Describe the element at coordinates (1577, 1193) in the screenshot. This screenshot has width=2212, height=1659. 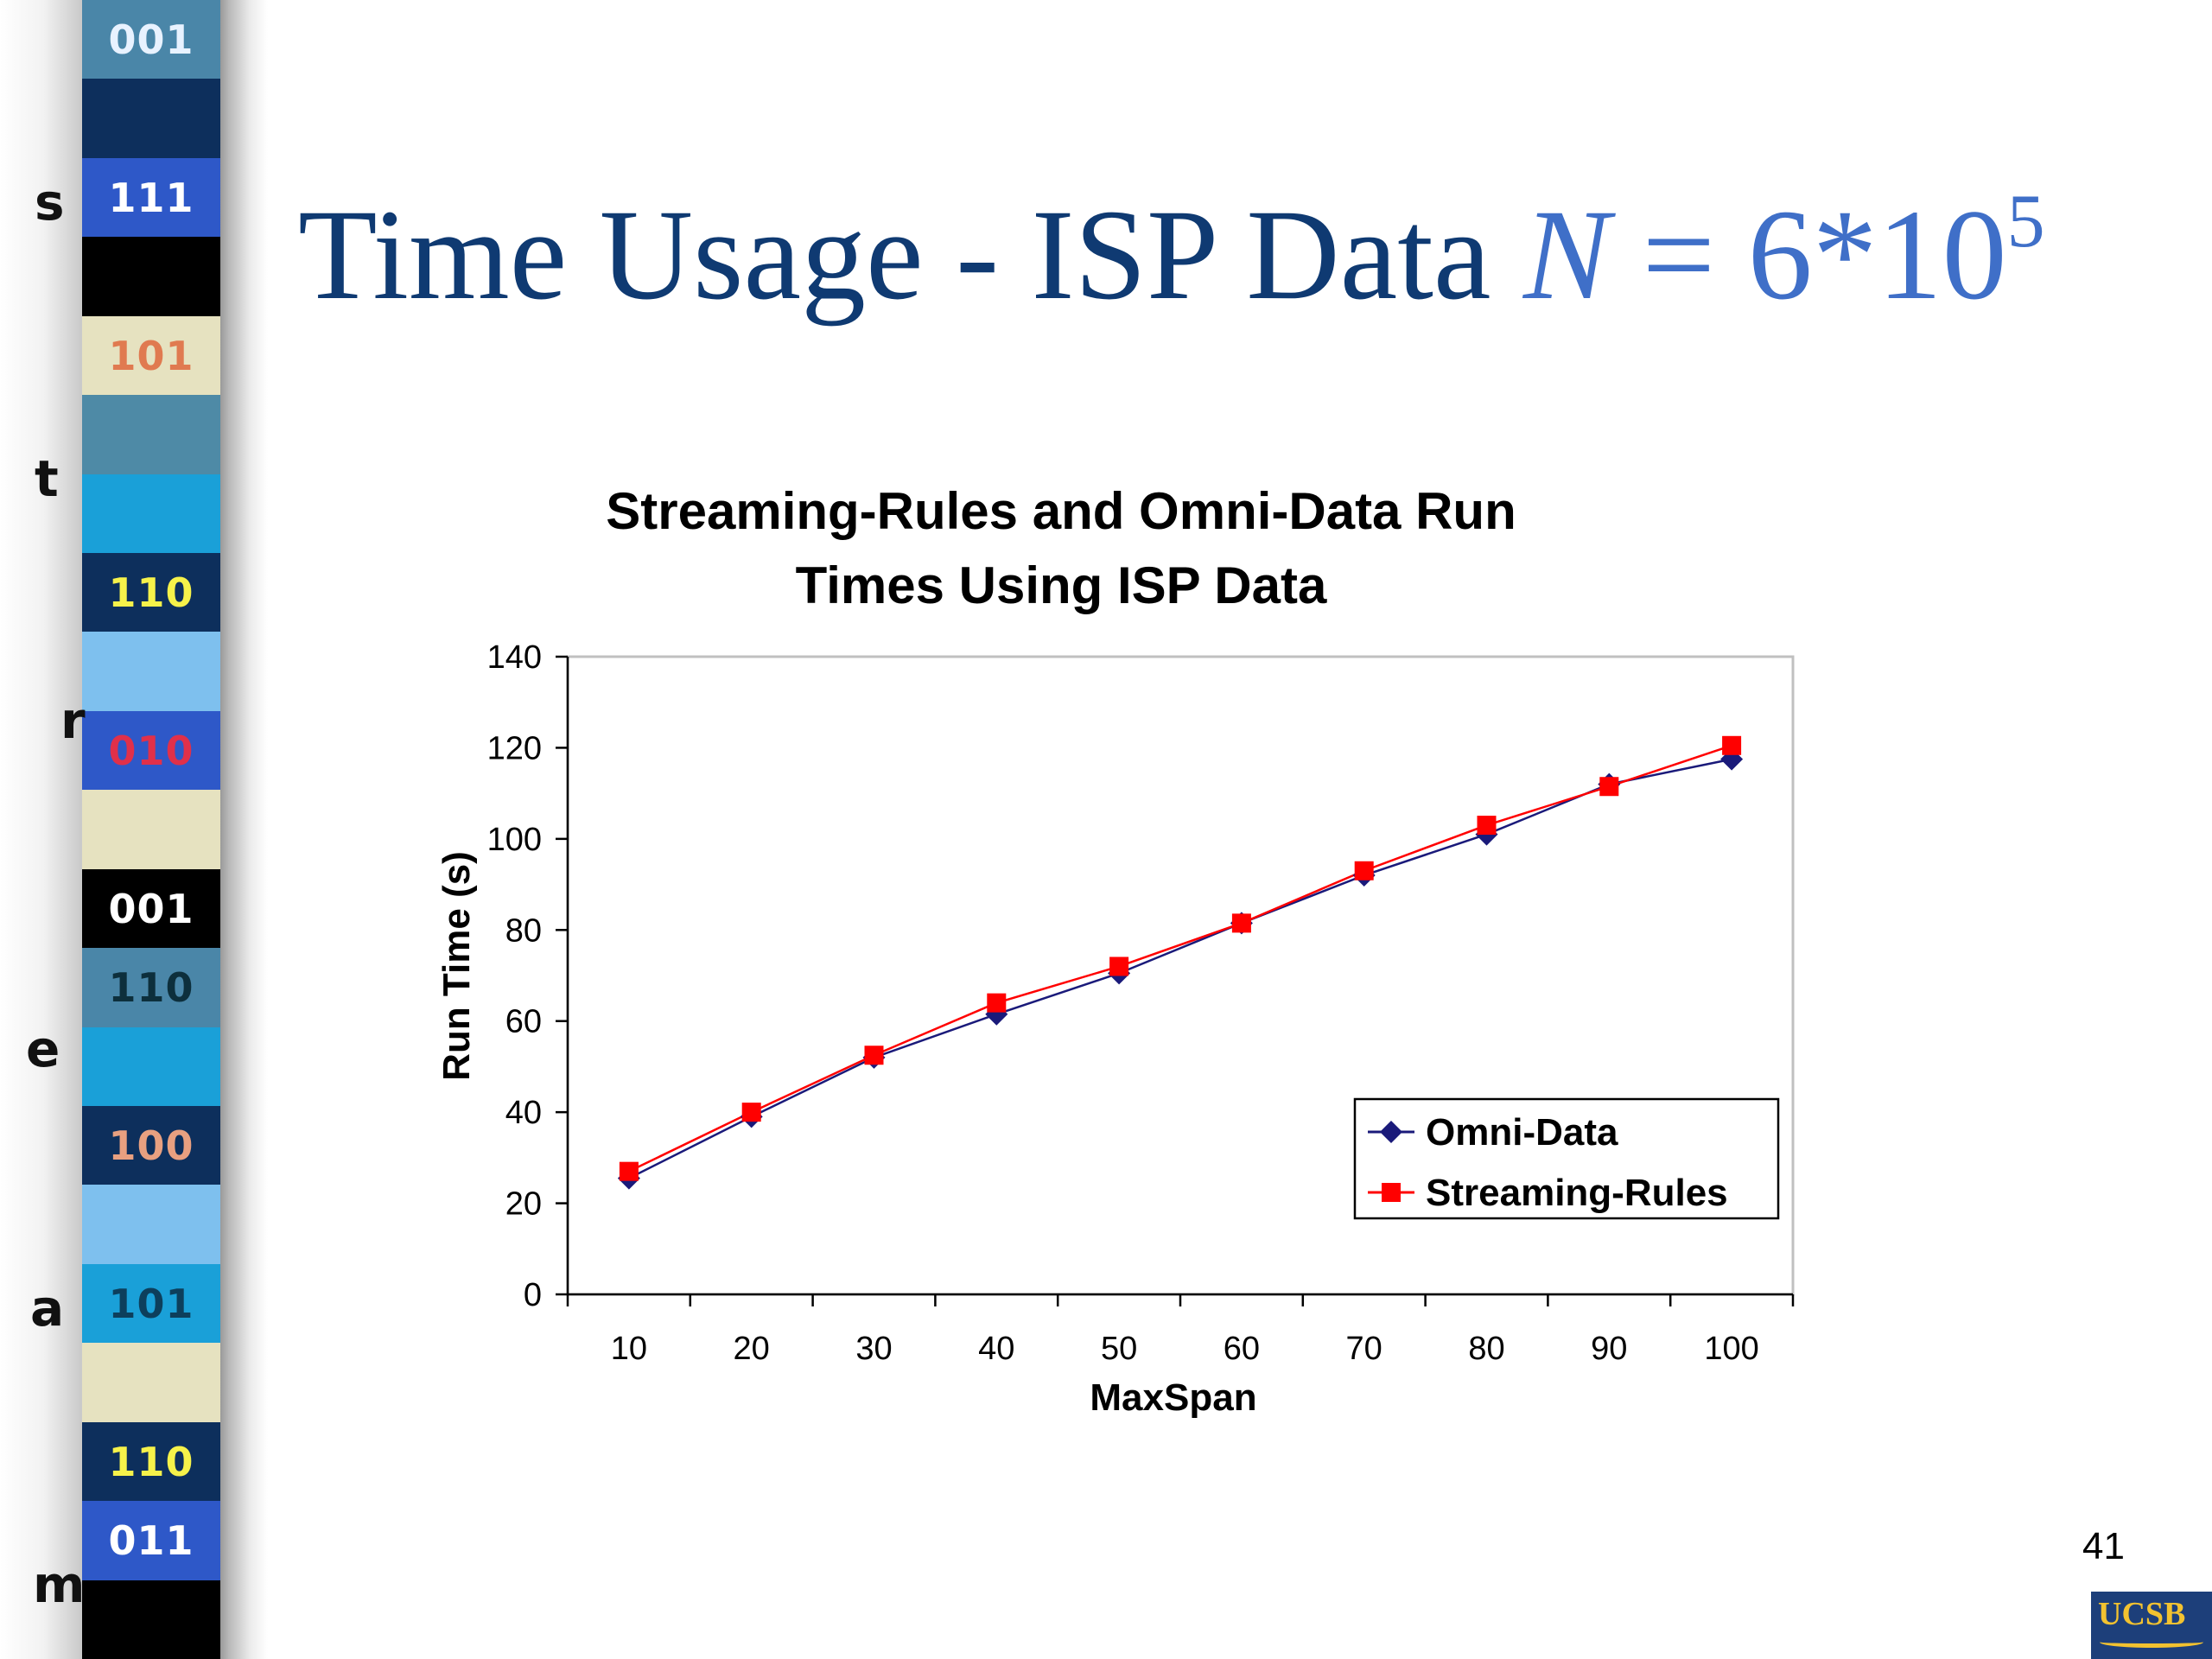
I see `legend-label-streaming-rules: Streaming-Rules` at that location.